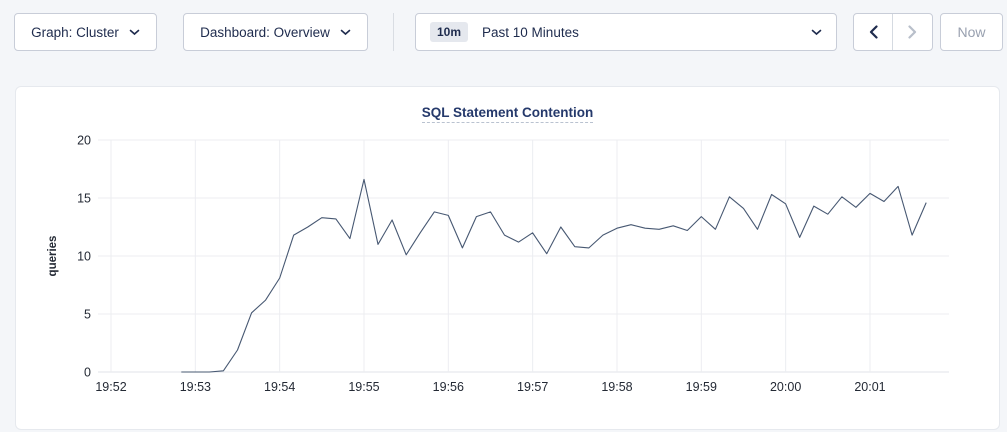  I want to click on now-button: Now, so click(971, 32).